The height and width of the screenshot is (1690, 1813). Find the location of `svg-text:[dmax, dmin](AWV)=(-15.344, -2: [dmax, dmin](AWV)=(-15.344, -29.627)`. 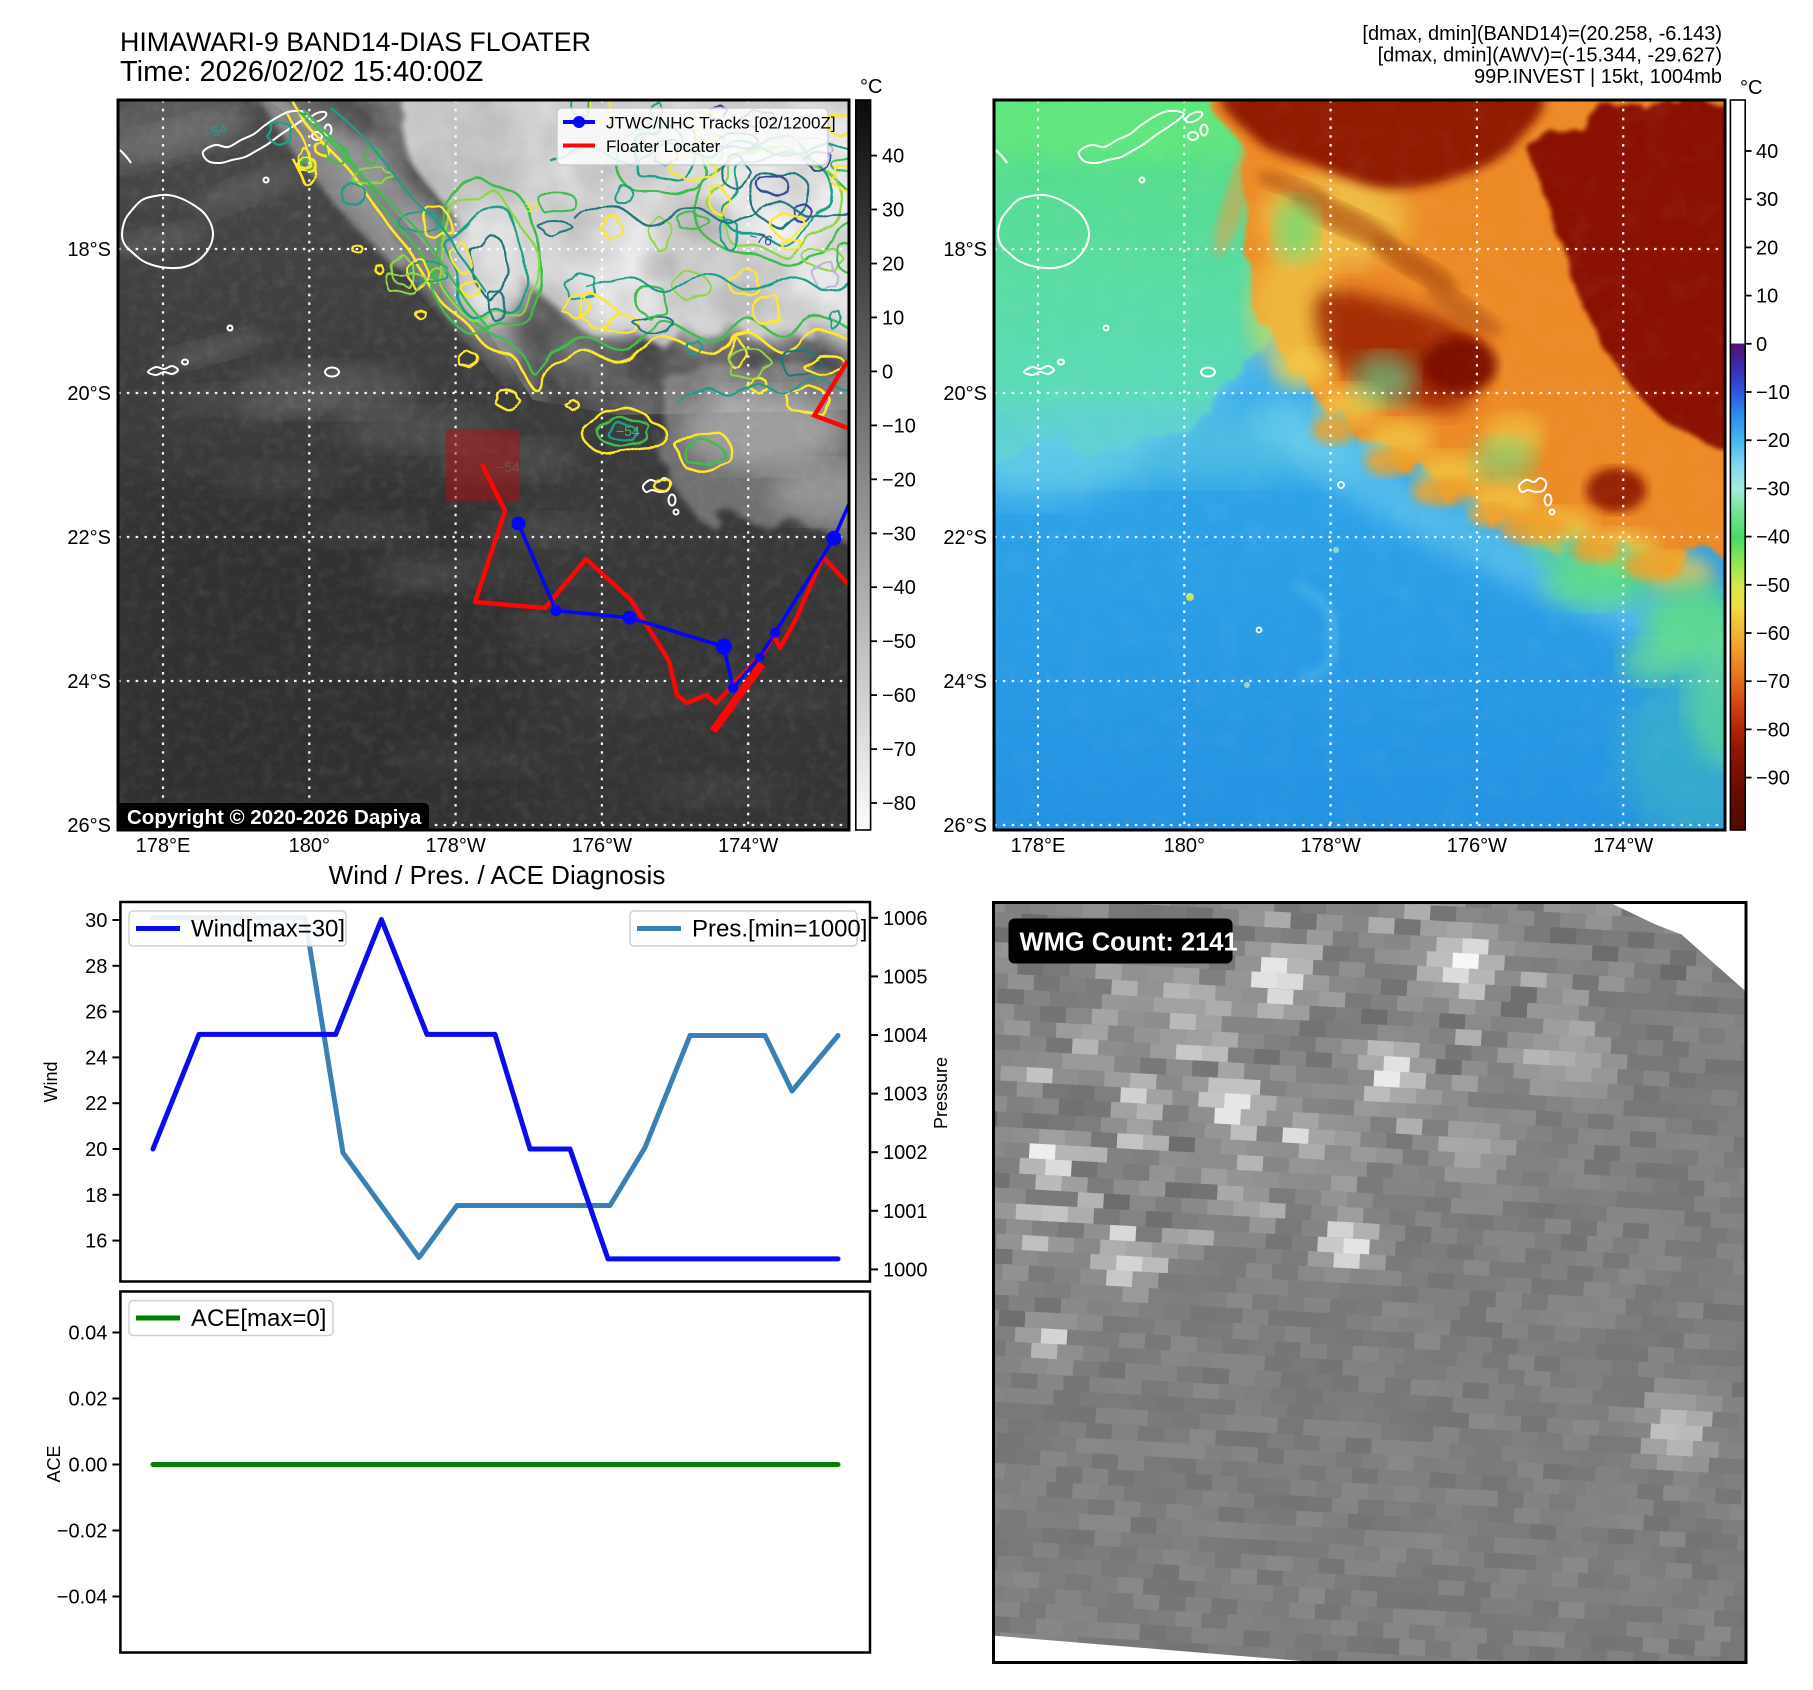

svg-text:[dmax, dmin](AWV)=(-15.344, -2: [dmax, dmin](AWV)=(-15.344, -29.627) is located at coordinates (1550, 56).